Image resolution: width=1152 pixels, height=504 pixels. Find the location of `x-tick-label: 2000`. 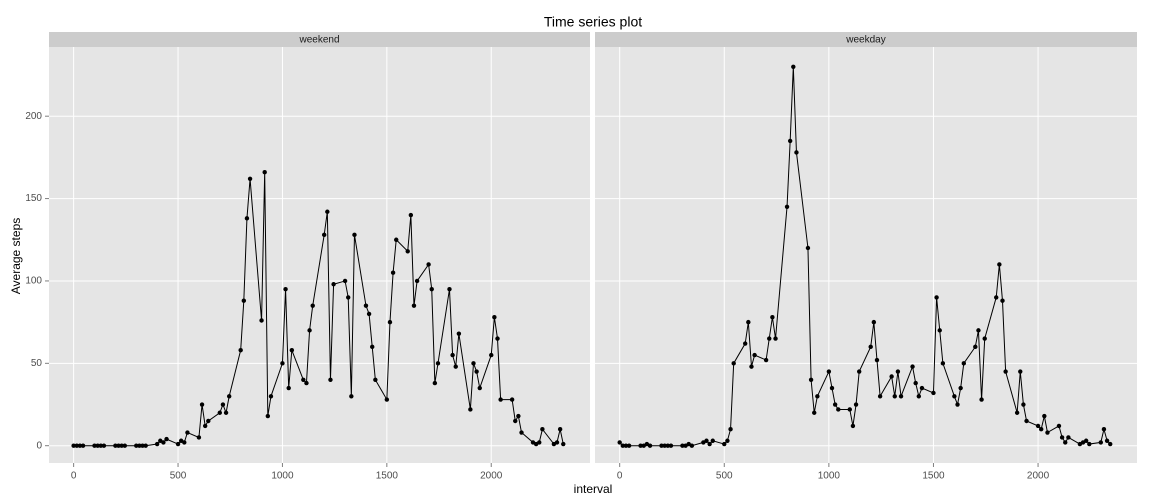

x-tick-label: 2000 is located at coordinates (1038, 476).